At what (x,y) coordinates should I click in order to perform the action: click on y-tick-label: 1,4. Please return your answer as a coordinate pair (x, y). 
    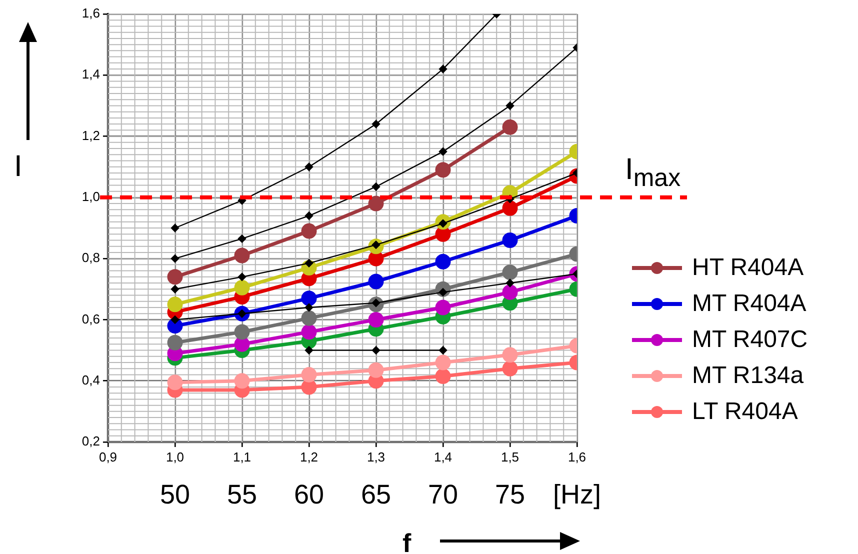
    Looking at the image, I should click on (91, 74).